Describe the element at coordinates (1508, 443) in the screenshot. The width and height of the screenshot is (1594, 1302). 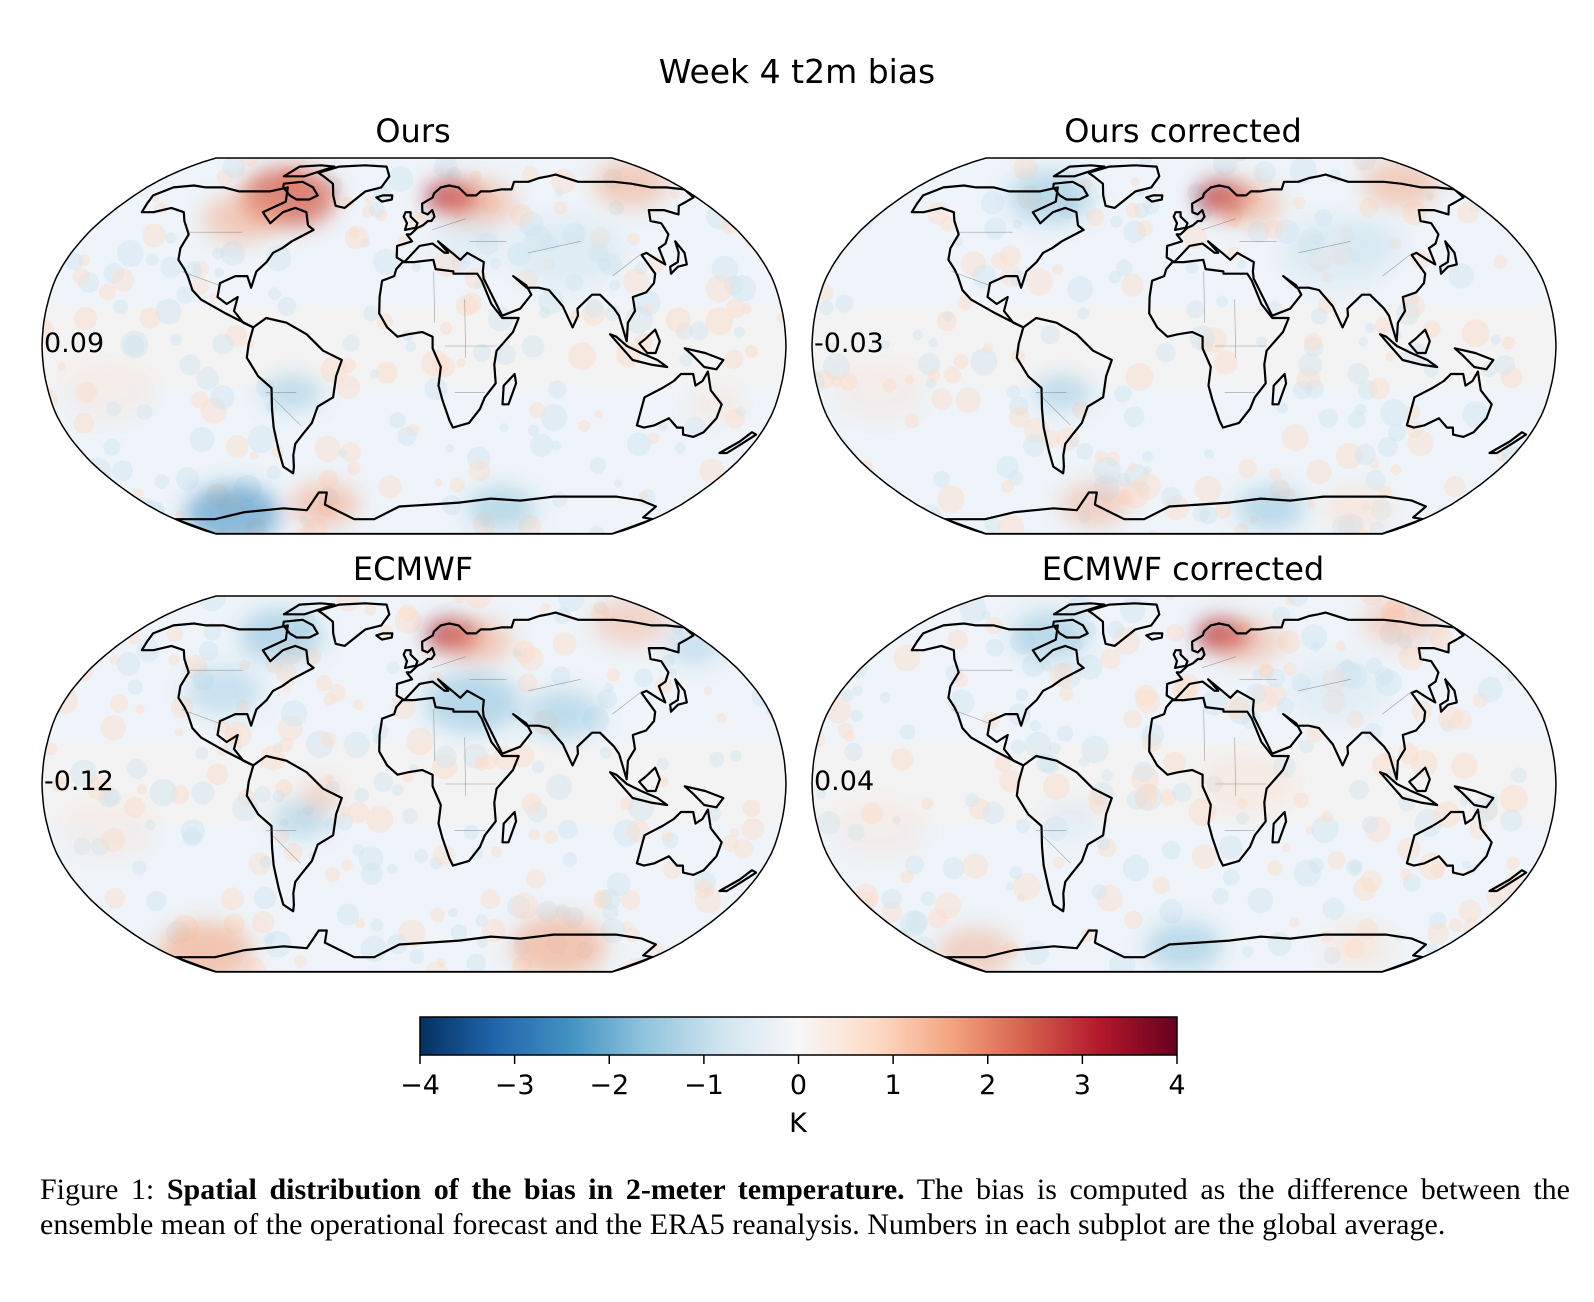
I see `coastline-nz` at that location.